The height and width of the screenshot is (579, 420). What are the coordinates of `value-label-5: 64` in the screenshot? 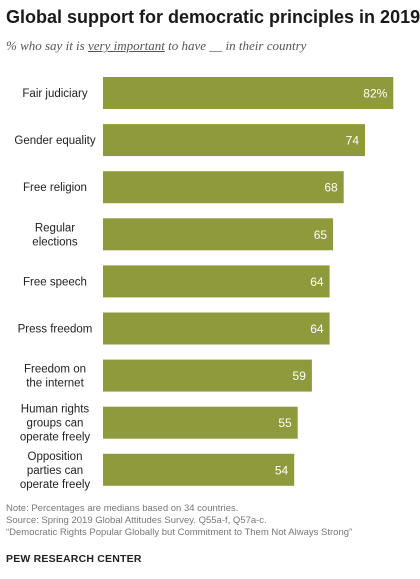 It's located at (317, 282).